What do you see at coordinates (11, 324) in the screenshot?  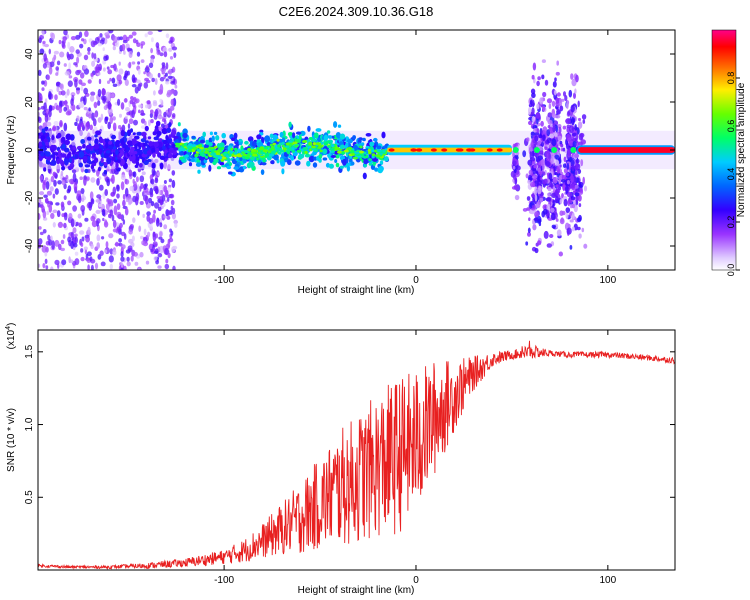 I see `snr-multiplier-close: )` at bounding box center [11, 324].